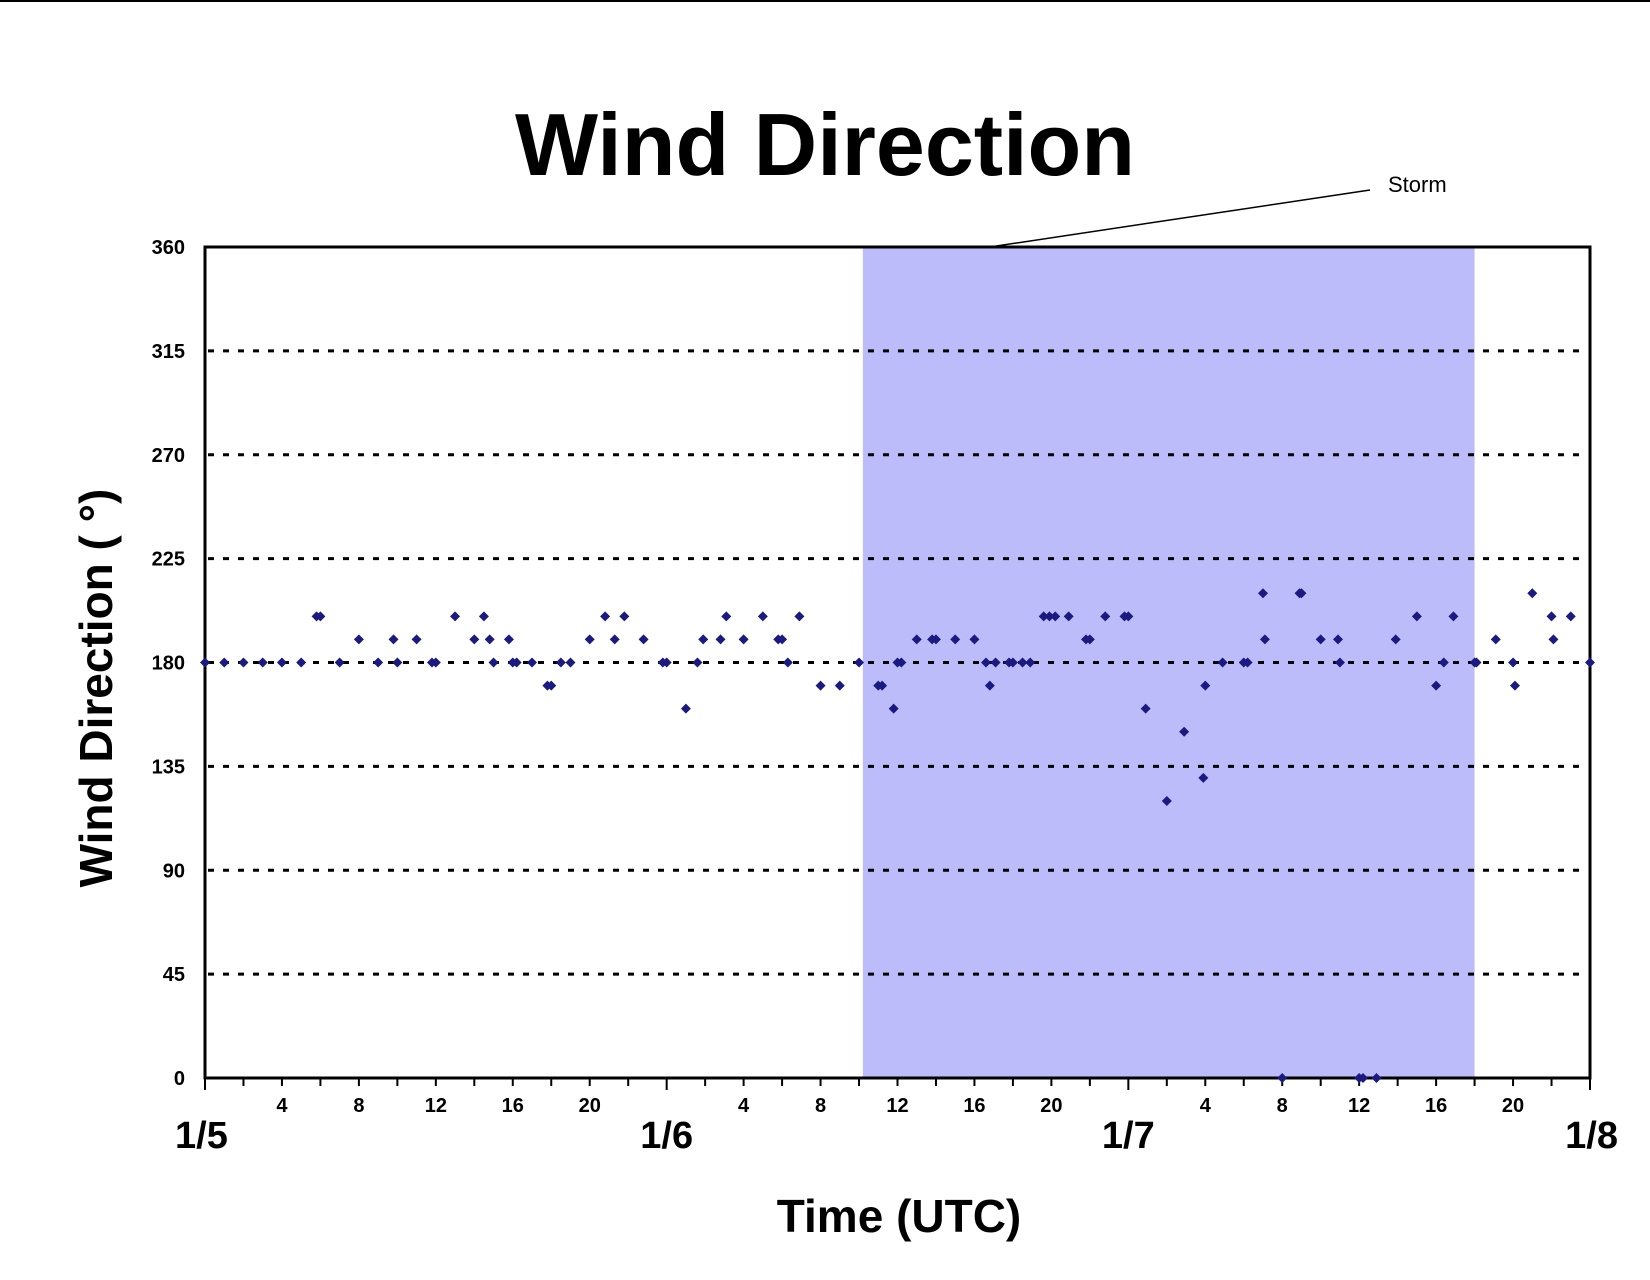 Image resolution: width=1650 pixels, height=1280 pixels. Describe the element at coordinates (899, 1216) in the screenshot. I see `x-axis-label: Time (UTC)` at that location.